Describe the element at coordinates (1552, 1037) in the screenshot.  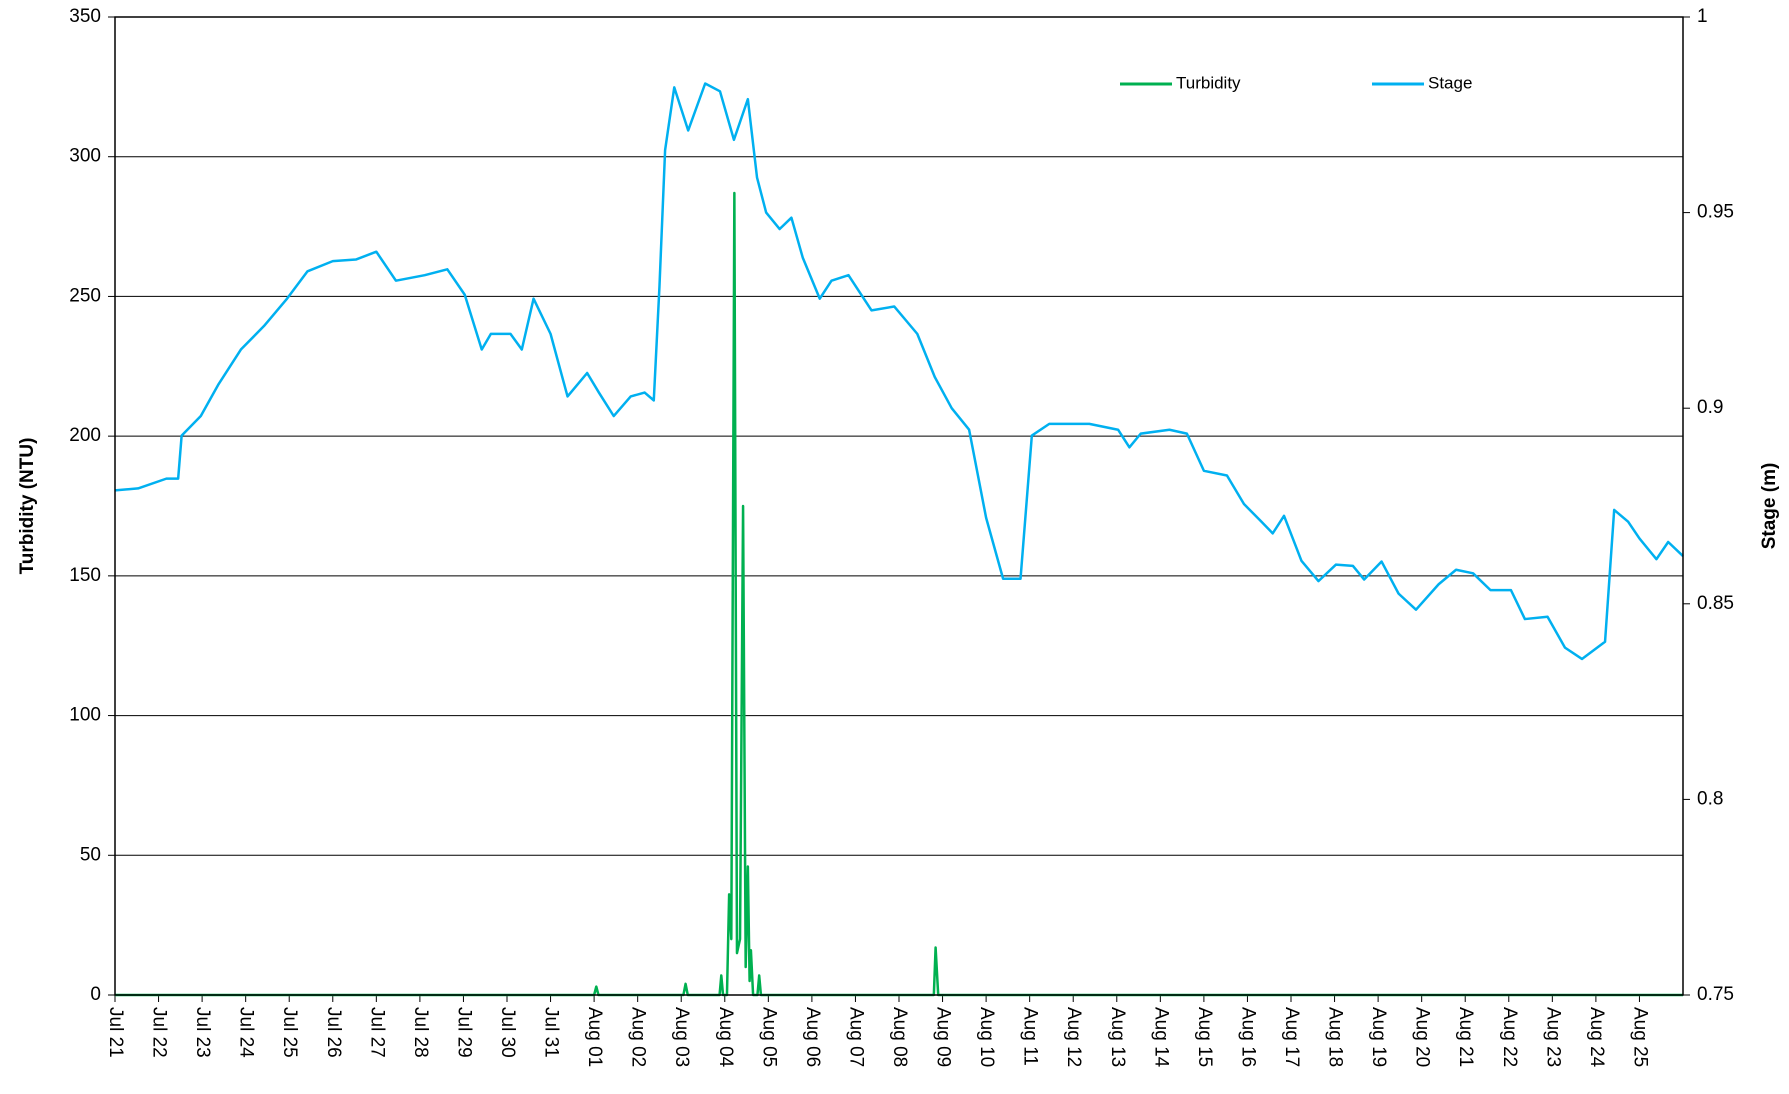
I see `x-tick-label: Aug 23` at that location.